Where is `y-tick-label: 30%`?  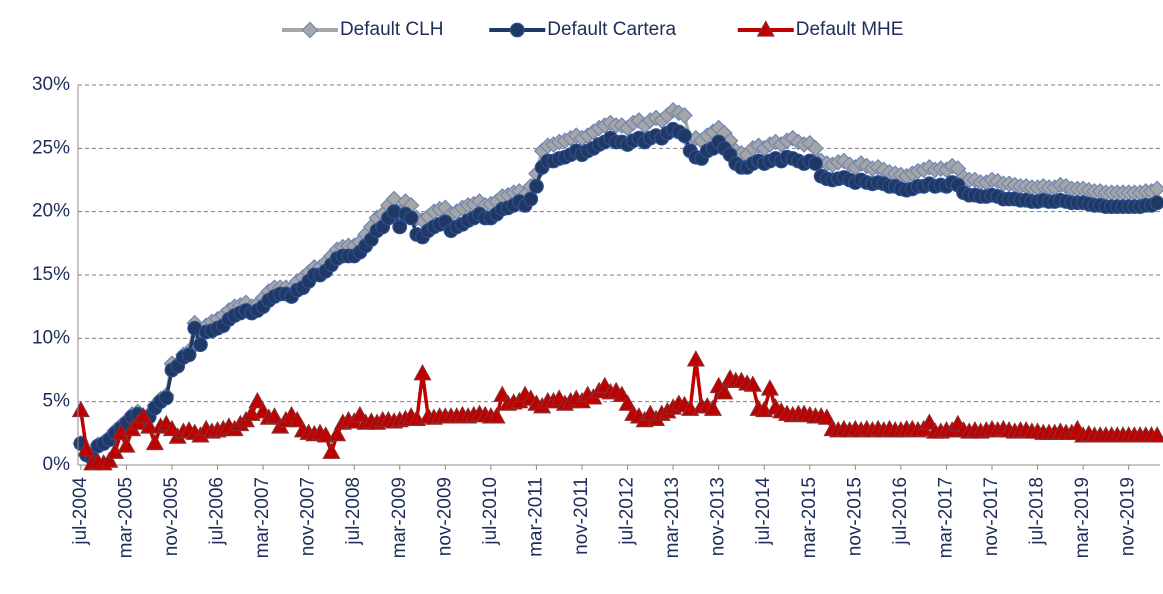 y-tick-label: 30% is located at coordinates (51, 84).